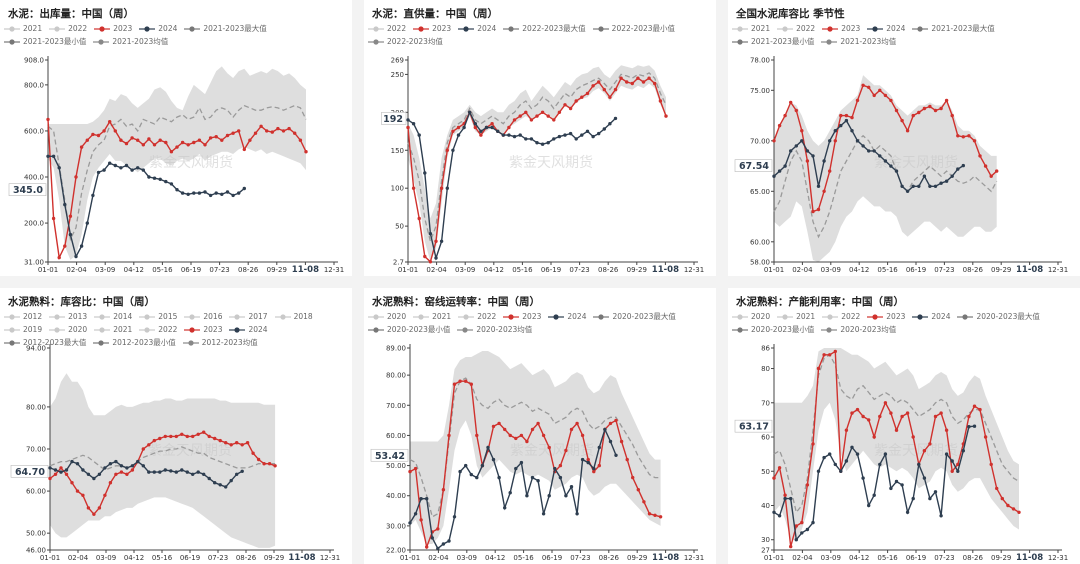 The width and height of the screenshot is (1080, 564). What do you see at coordinates (293, 316) in the screenshot?
I see `legend-item: 2018` at bounding box center [293, 316].